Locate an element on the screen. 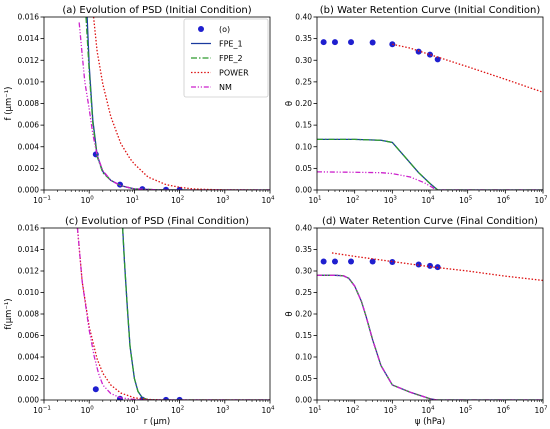  panel-b-x-tick-label: 10³ is located at coordinates (391, 201).